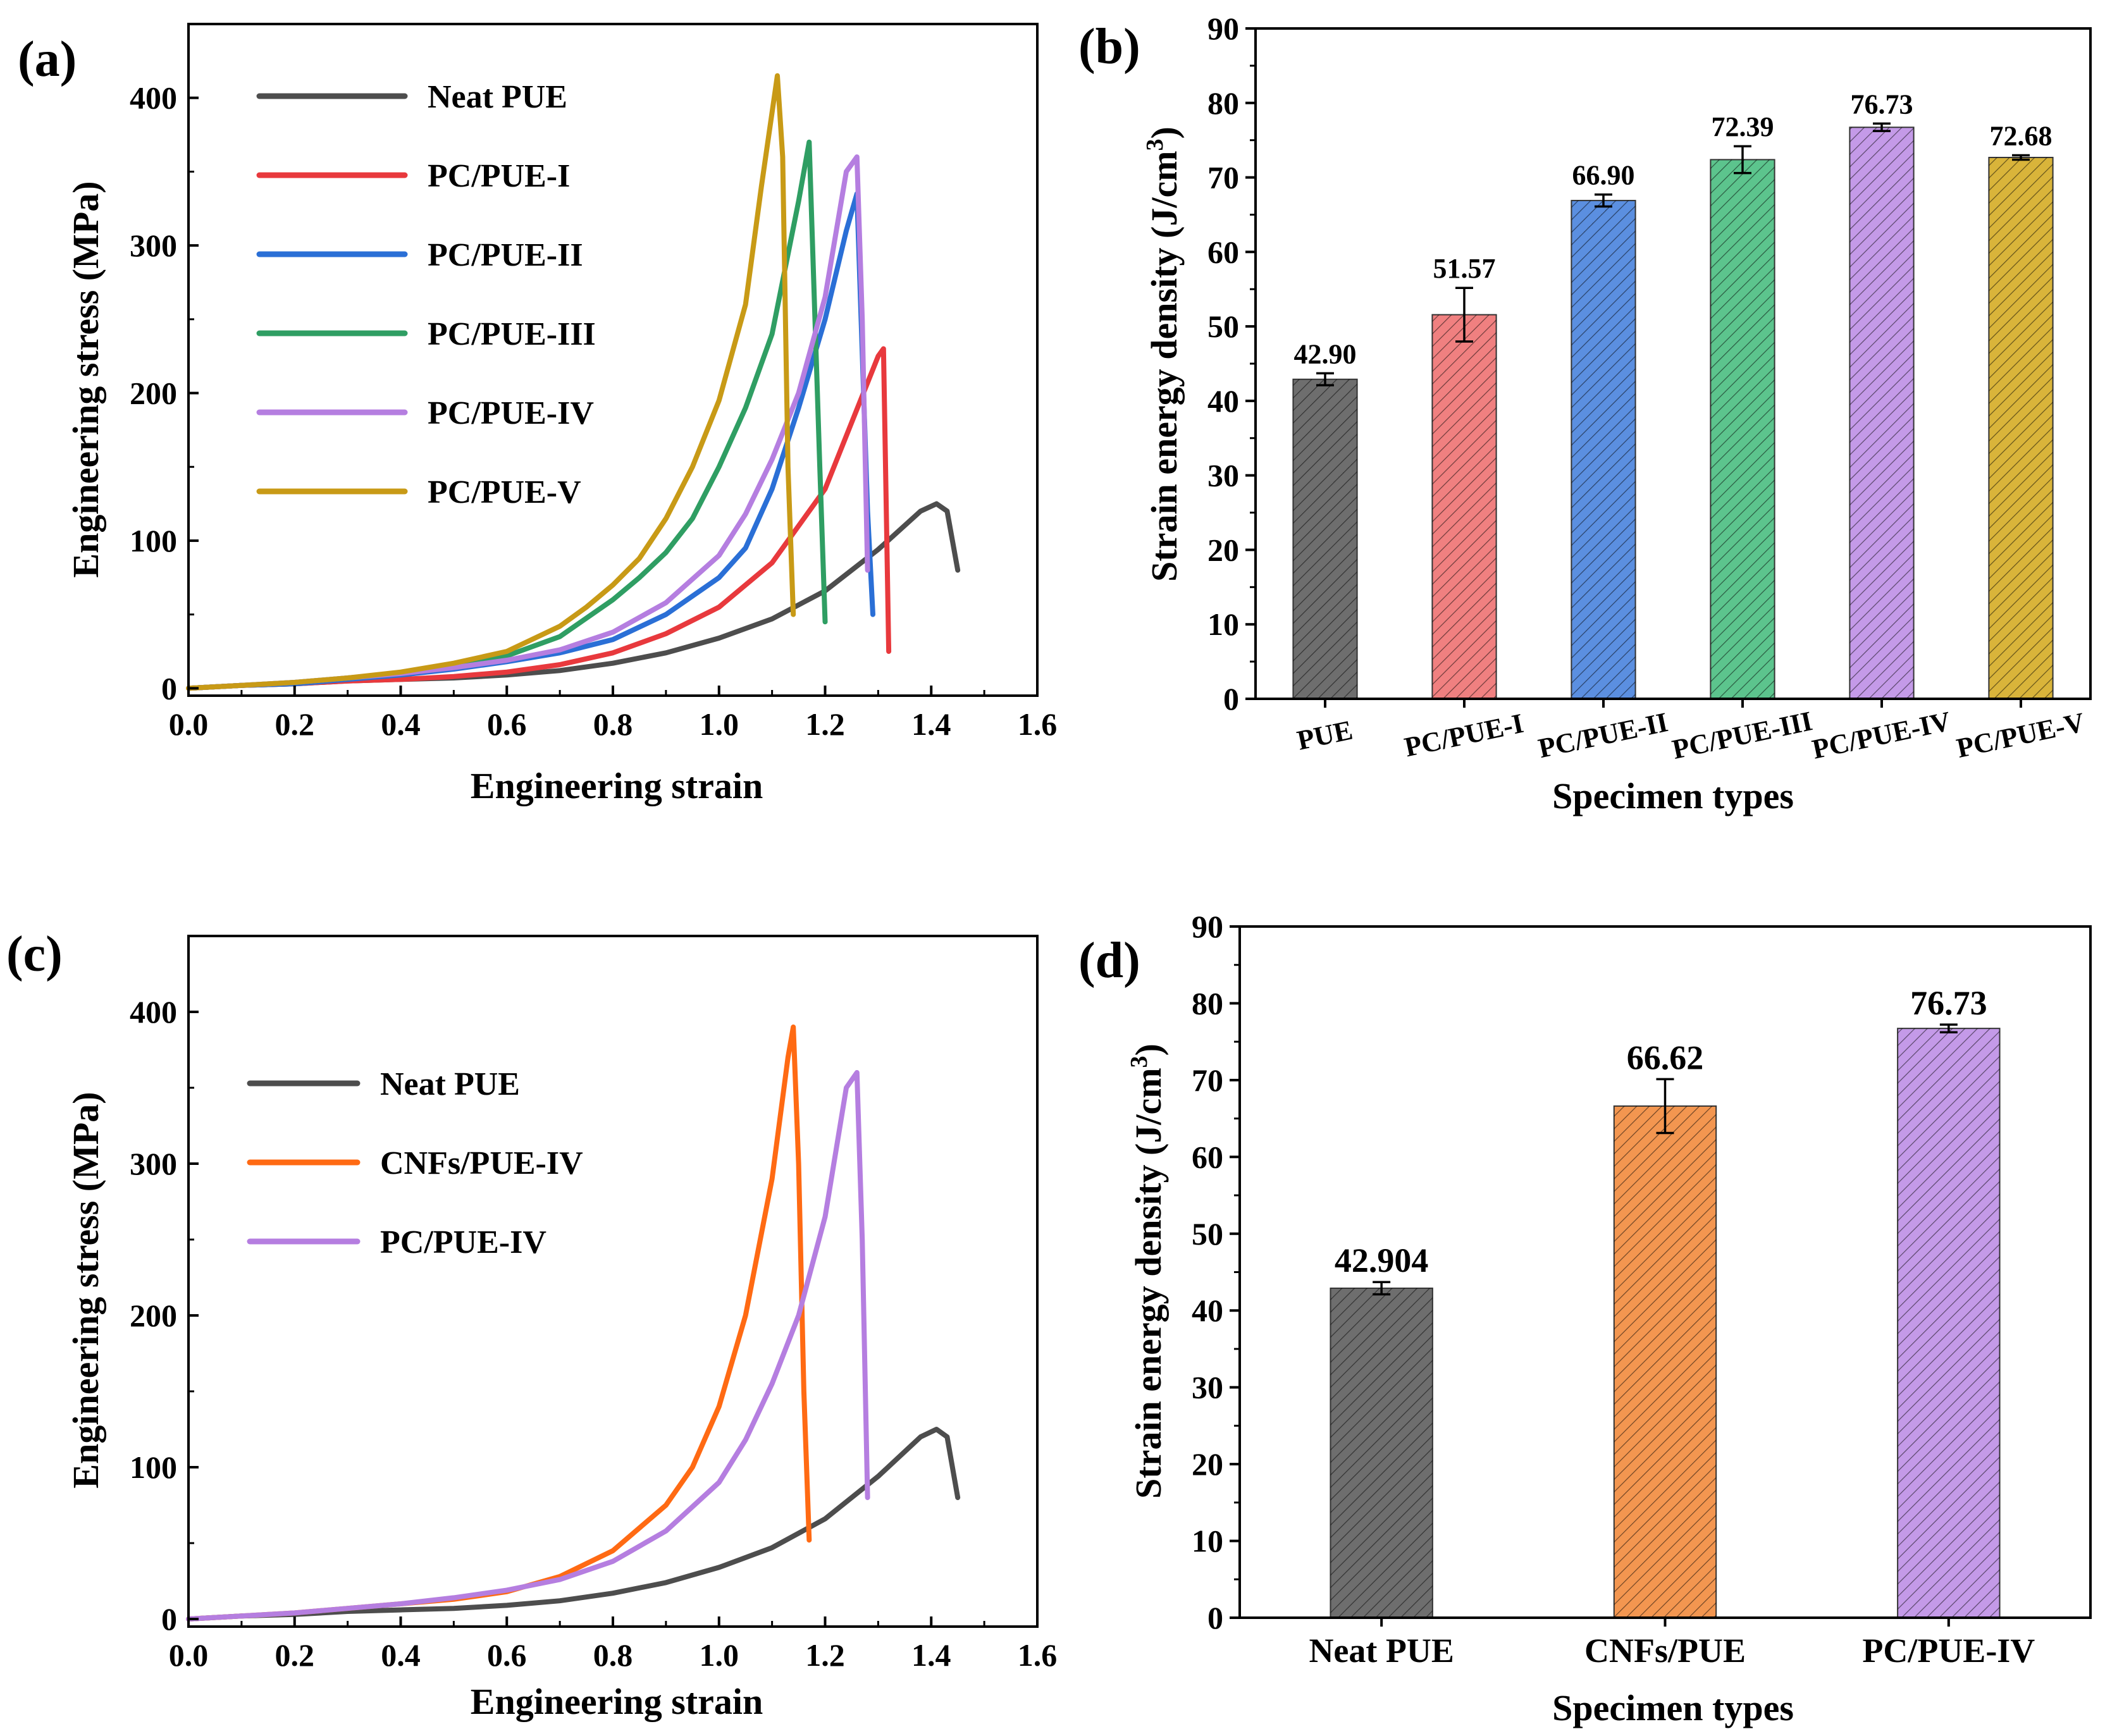  I want to click on panel-b-value-label-5: 72.68, so click(2022, 135).